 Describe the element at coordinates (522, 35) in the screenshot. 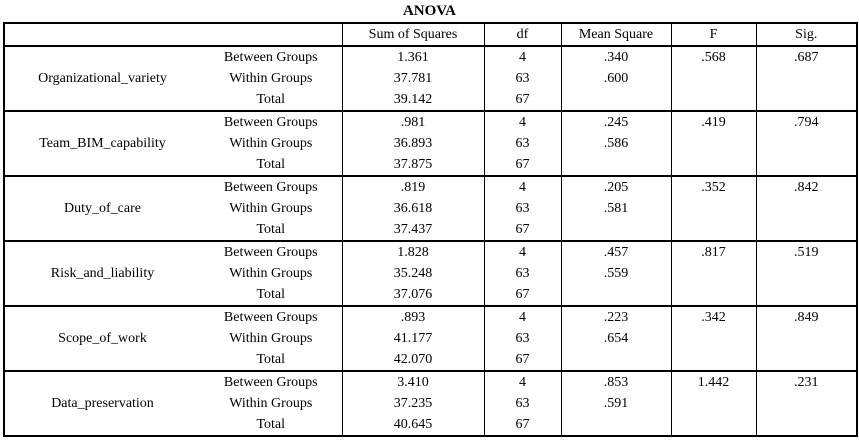

I see `header-df: df` at that location.